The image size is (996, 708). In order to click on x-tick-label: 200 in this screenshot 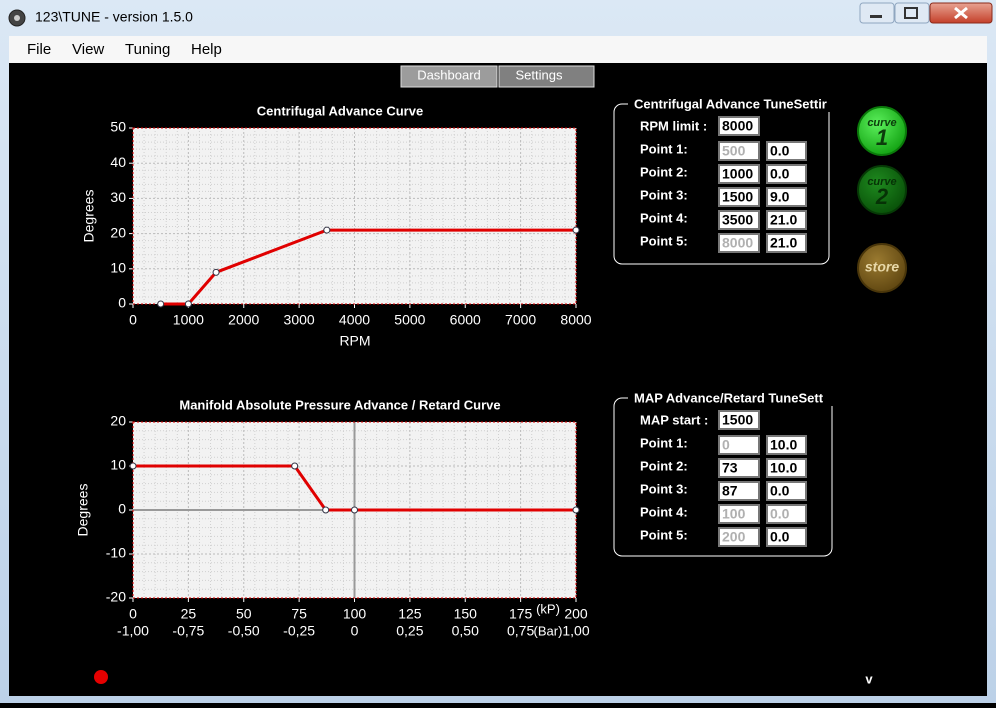, I will do `click(576, 614)`.